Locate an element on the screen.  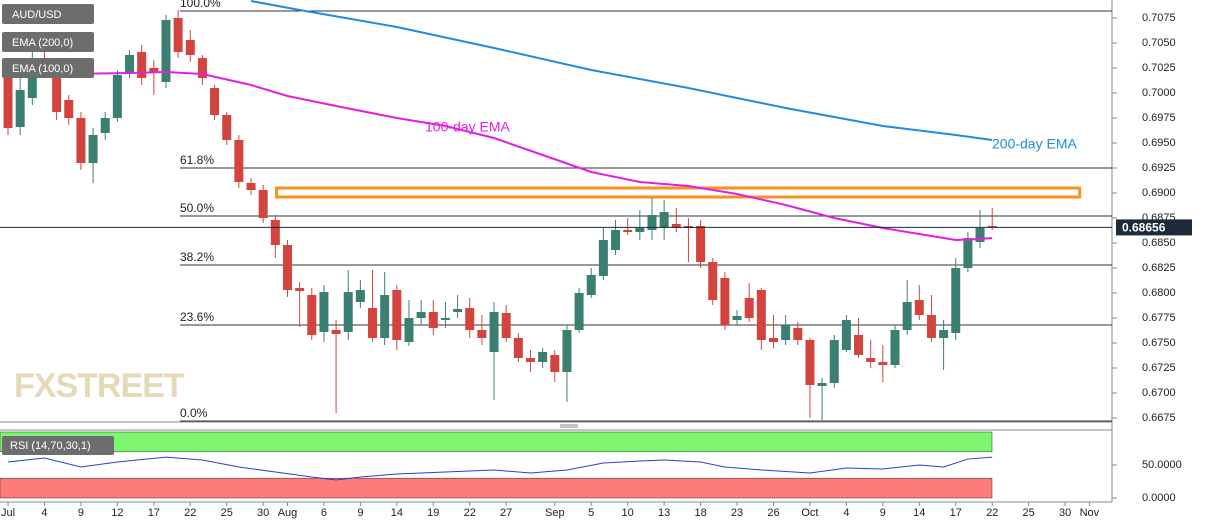
fib-label: 61.8% is located at coordinates (197, 160).